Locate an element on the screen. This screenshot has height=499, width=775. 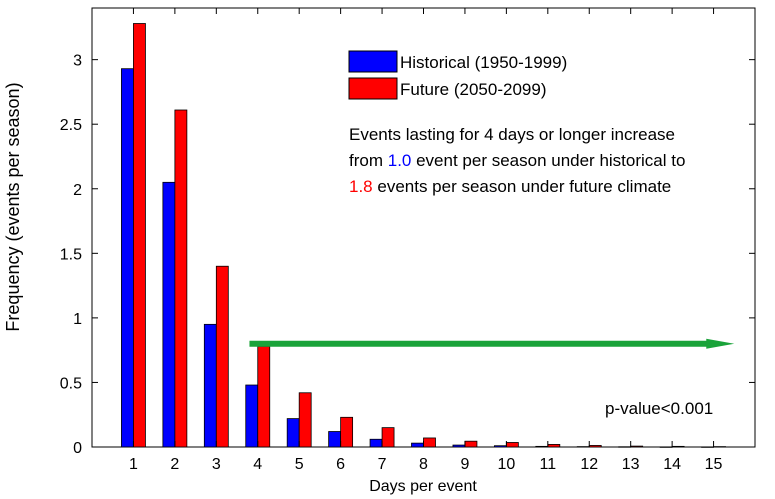
y-tick-label: 1.5 is located at coordinates (71, 254).